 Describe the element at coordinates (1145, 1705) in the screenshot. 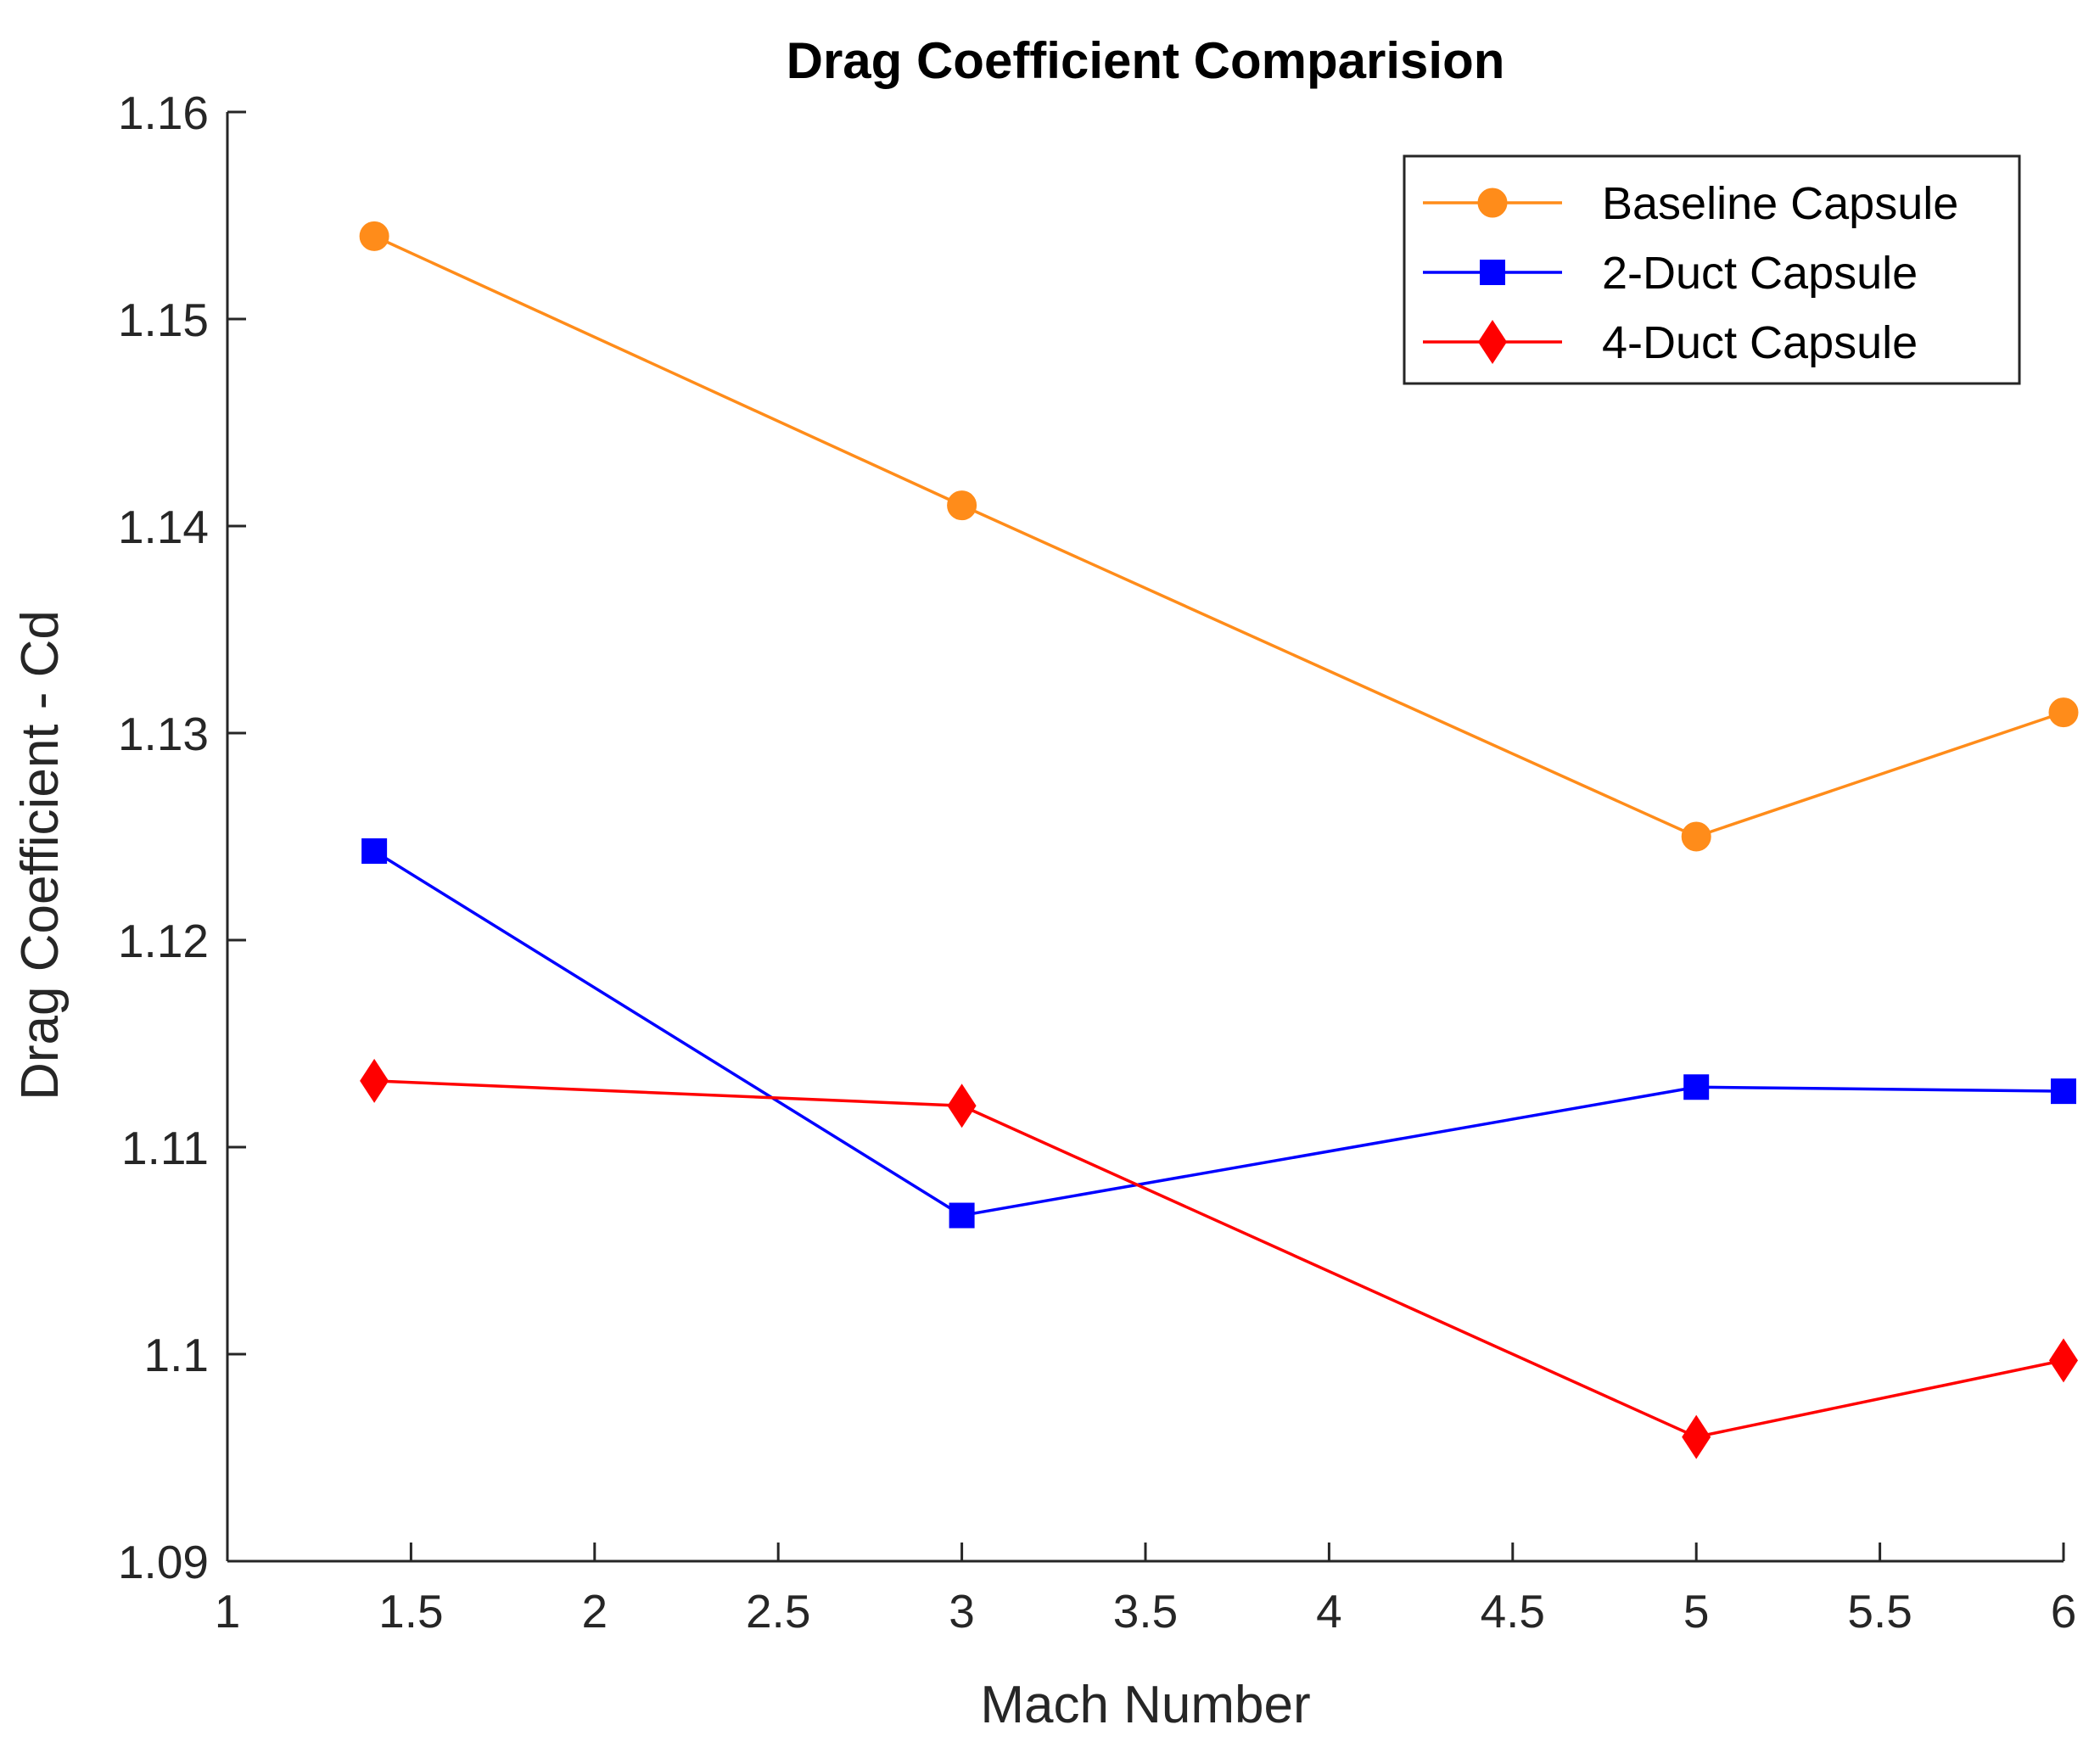

I see `x-axis-label: Mach Number` at that location.